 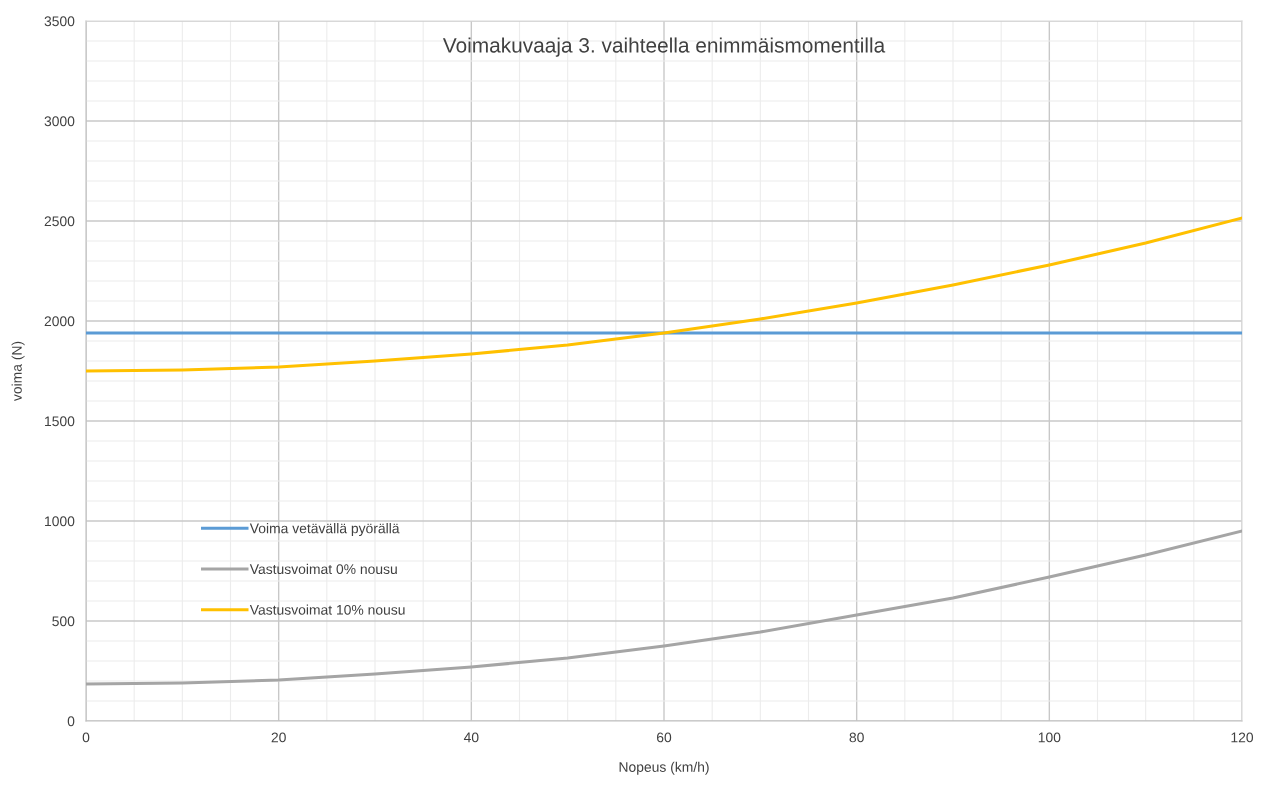 I want to click on y-tick-label: 2000, so click(x=59, y=321).